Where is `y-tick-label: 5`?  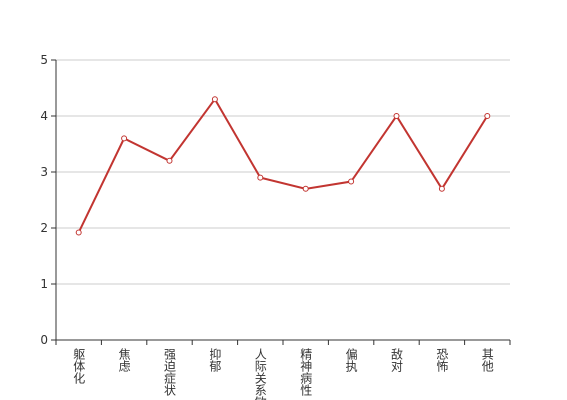
y-tick-label: 5 is located at coordinates (44, 60).